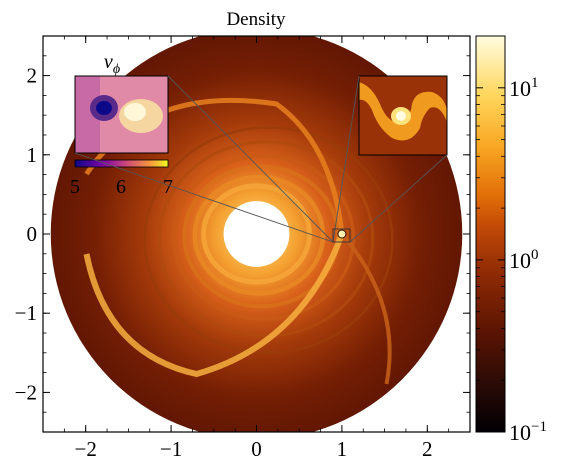 The image size is (569, 468). What do you see at coordinates (121, 163) in the screenshot?
I see `inset-vphi-colorbar` at bounding box center [121, 163].